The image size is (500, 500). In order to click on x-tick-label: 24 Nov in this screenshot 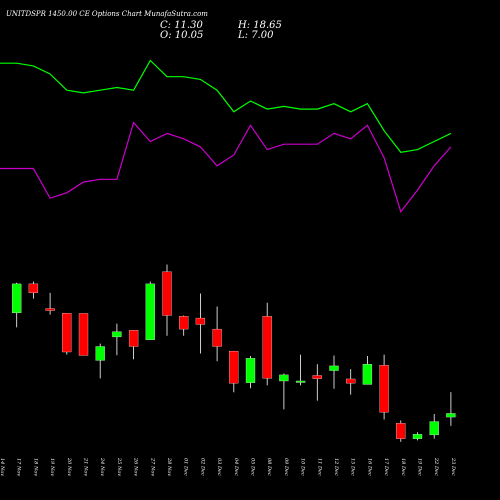, I will do `click(102, 466)`.